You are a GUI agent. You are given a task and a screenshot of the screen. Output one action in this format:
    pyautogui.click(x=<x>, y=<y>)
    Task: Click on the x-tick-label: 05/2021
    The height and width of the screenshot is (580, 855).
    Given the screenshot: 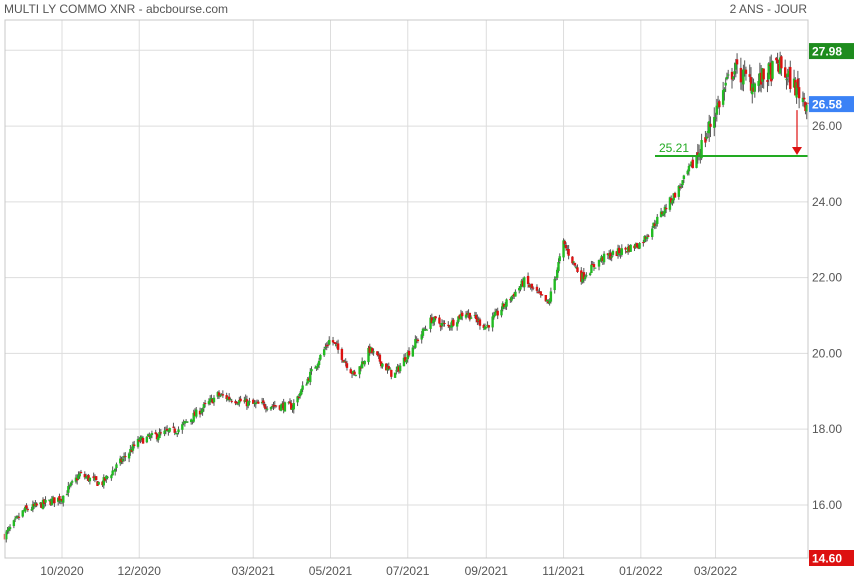 What is the action you would take?
    pyautogui.click(x=331, y=571)
    